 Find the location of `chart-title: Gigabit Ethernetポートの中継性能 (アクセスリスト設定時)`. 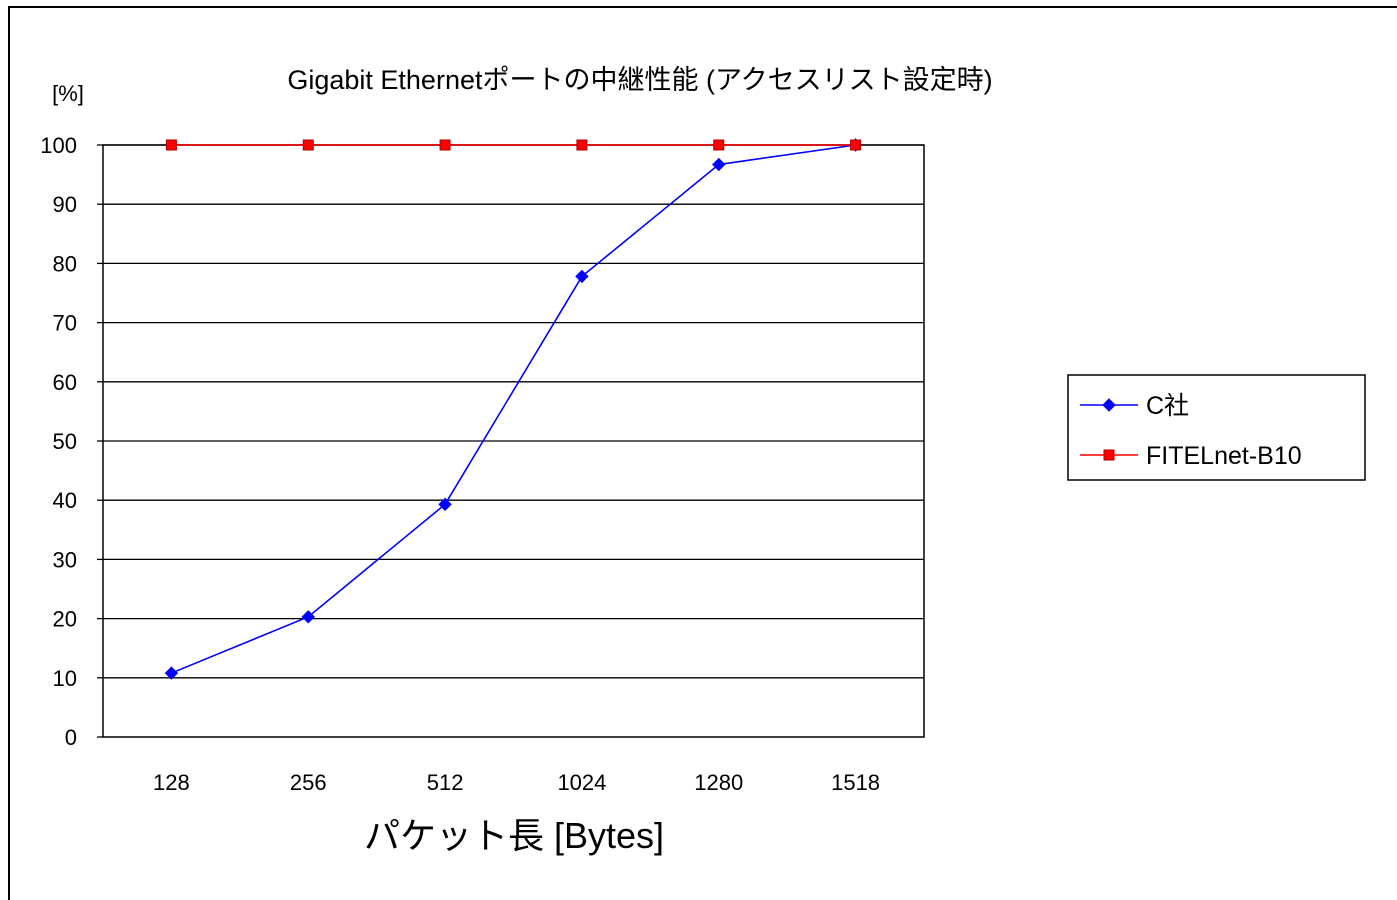

chart-title: Gigabit Ethernetポートの中継性能 (アクセスリスト設定時) is located at coordinates (639, 80).